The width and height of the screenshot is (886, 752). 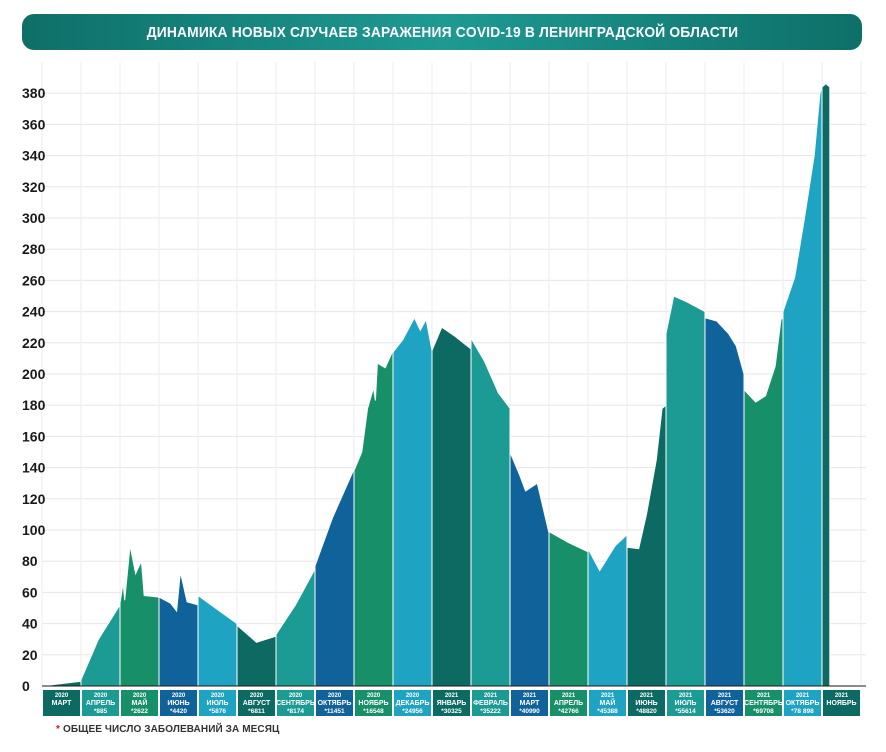 What do you see at coordinates (34, 374) in the screenshot?
I see `y-tick-label: 200` at bounding box center [34, 374].